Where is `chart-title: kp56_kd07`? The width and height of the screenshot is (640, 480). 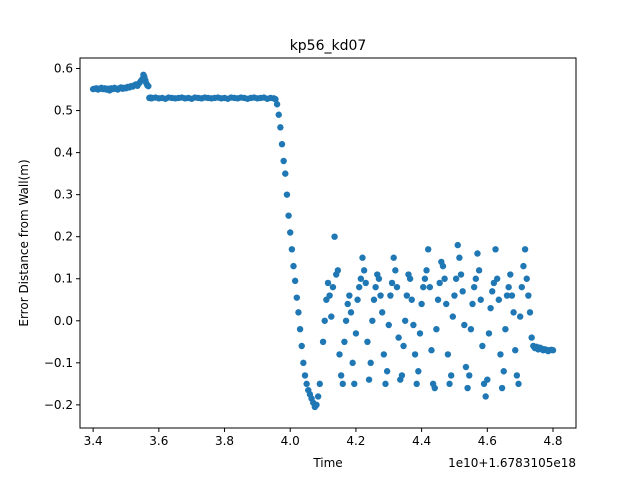
chart-title: kp56_kd07 is located at coordinates (328, 46).